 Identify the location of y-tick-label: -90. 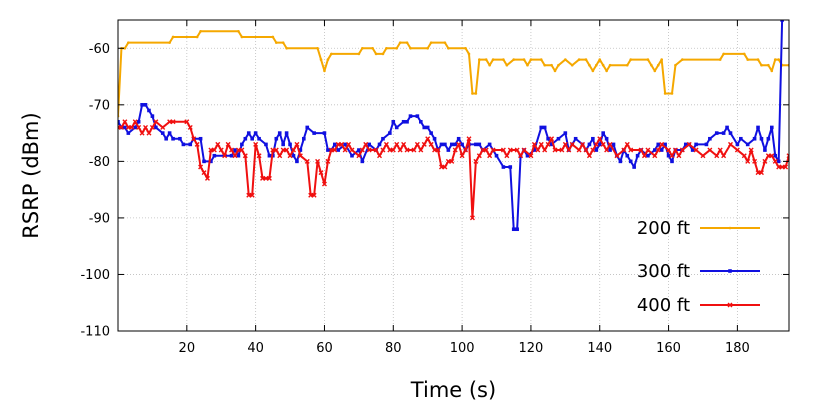
(99, 218).